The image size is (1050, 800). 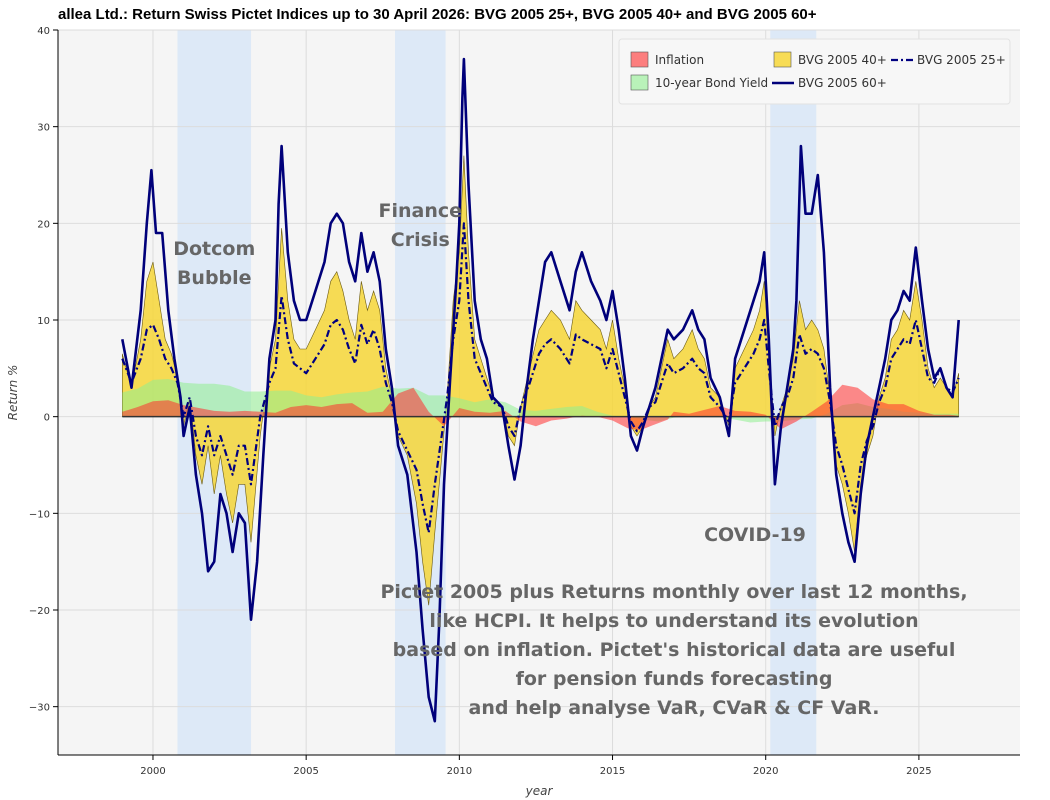 What do you see at coordinates (13, 393) in the screenshot?
I see `y-axis-label: Return %` at bounding box center [13, 393].